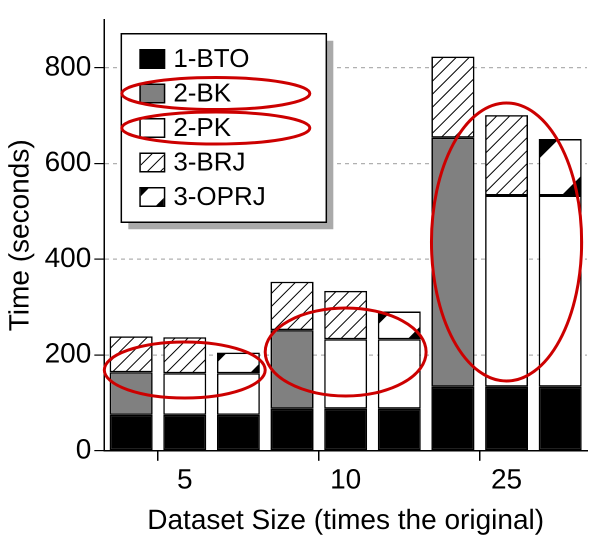  What do you see at coordinates (184, 478) in the screenshot?
I see `x-tick-label: 5` at bounding box center [184, 478].